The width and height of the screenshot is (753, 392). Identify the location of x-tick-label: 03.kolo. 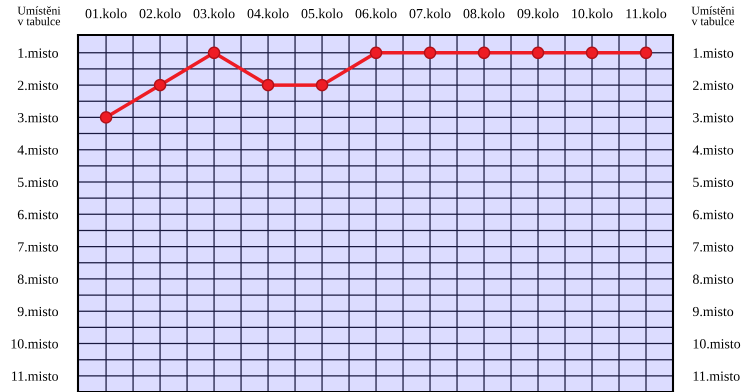
(214, 13).